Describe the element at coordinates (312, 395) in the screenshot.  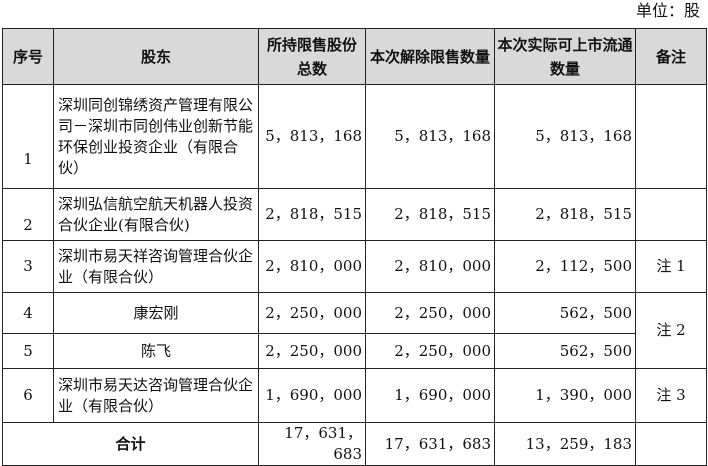
I see `cell-total: 1，690，000` at that location.